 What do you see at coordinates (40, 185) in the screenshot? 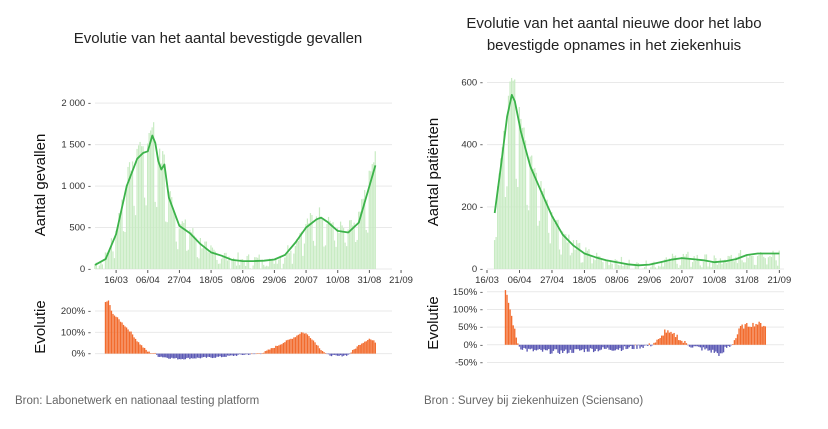
I see `cases-ylabel: Aantal gevallen` at bounding box center [40, 185].